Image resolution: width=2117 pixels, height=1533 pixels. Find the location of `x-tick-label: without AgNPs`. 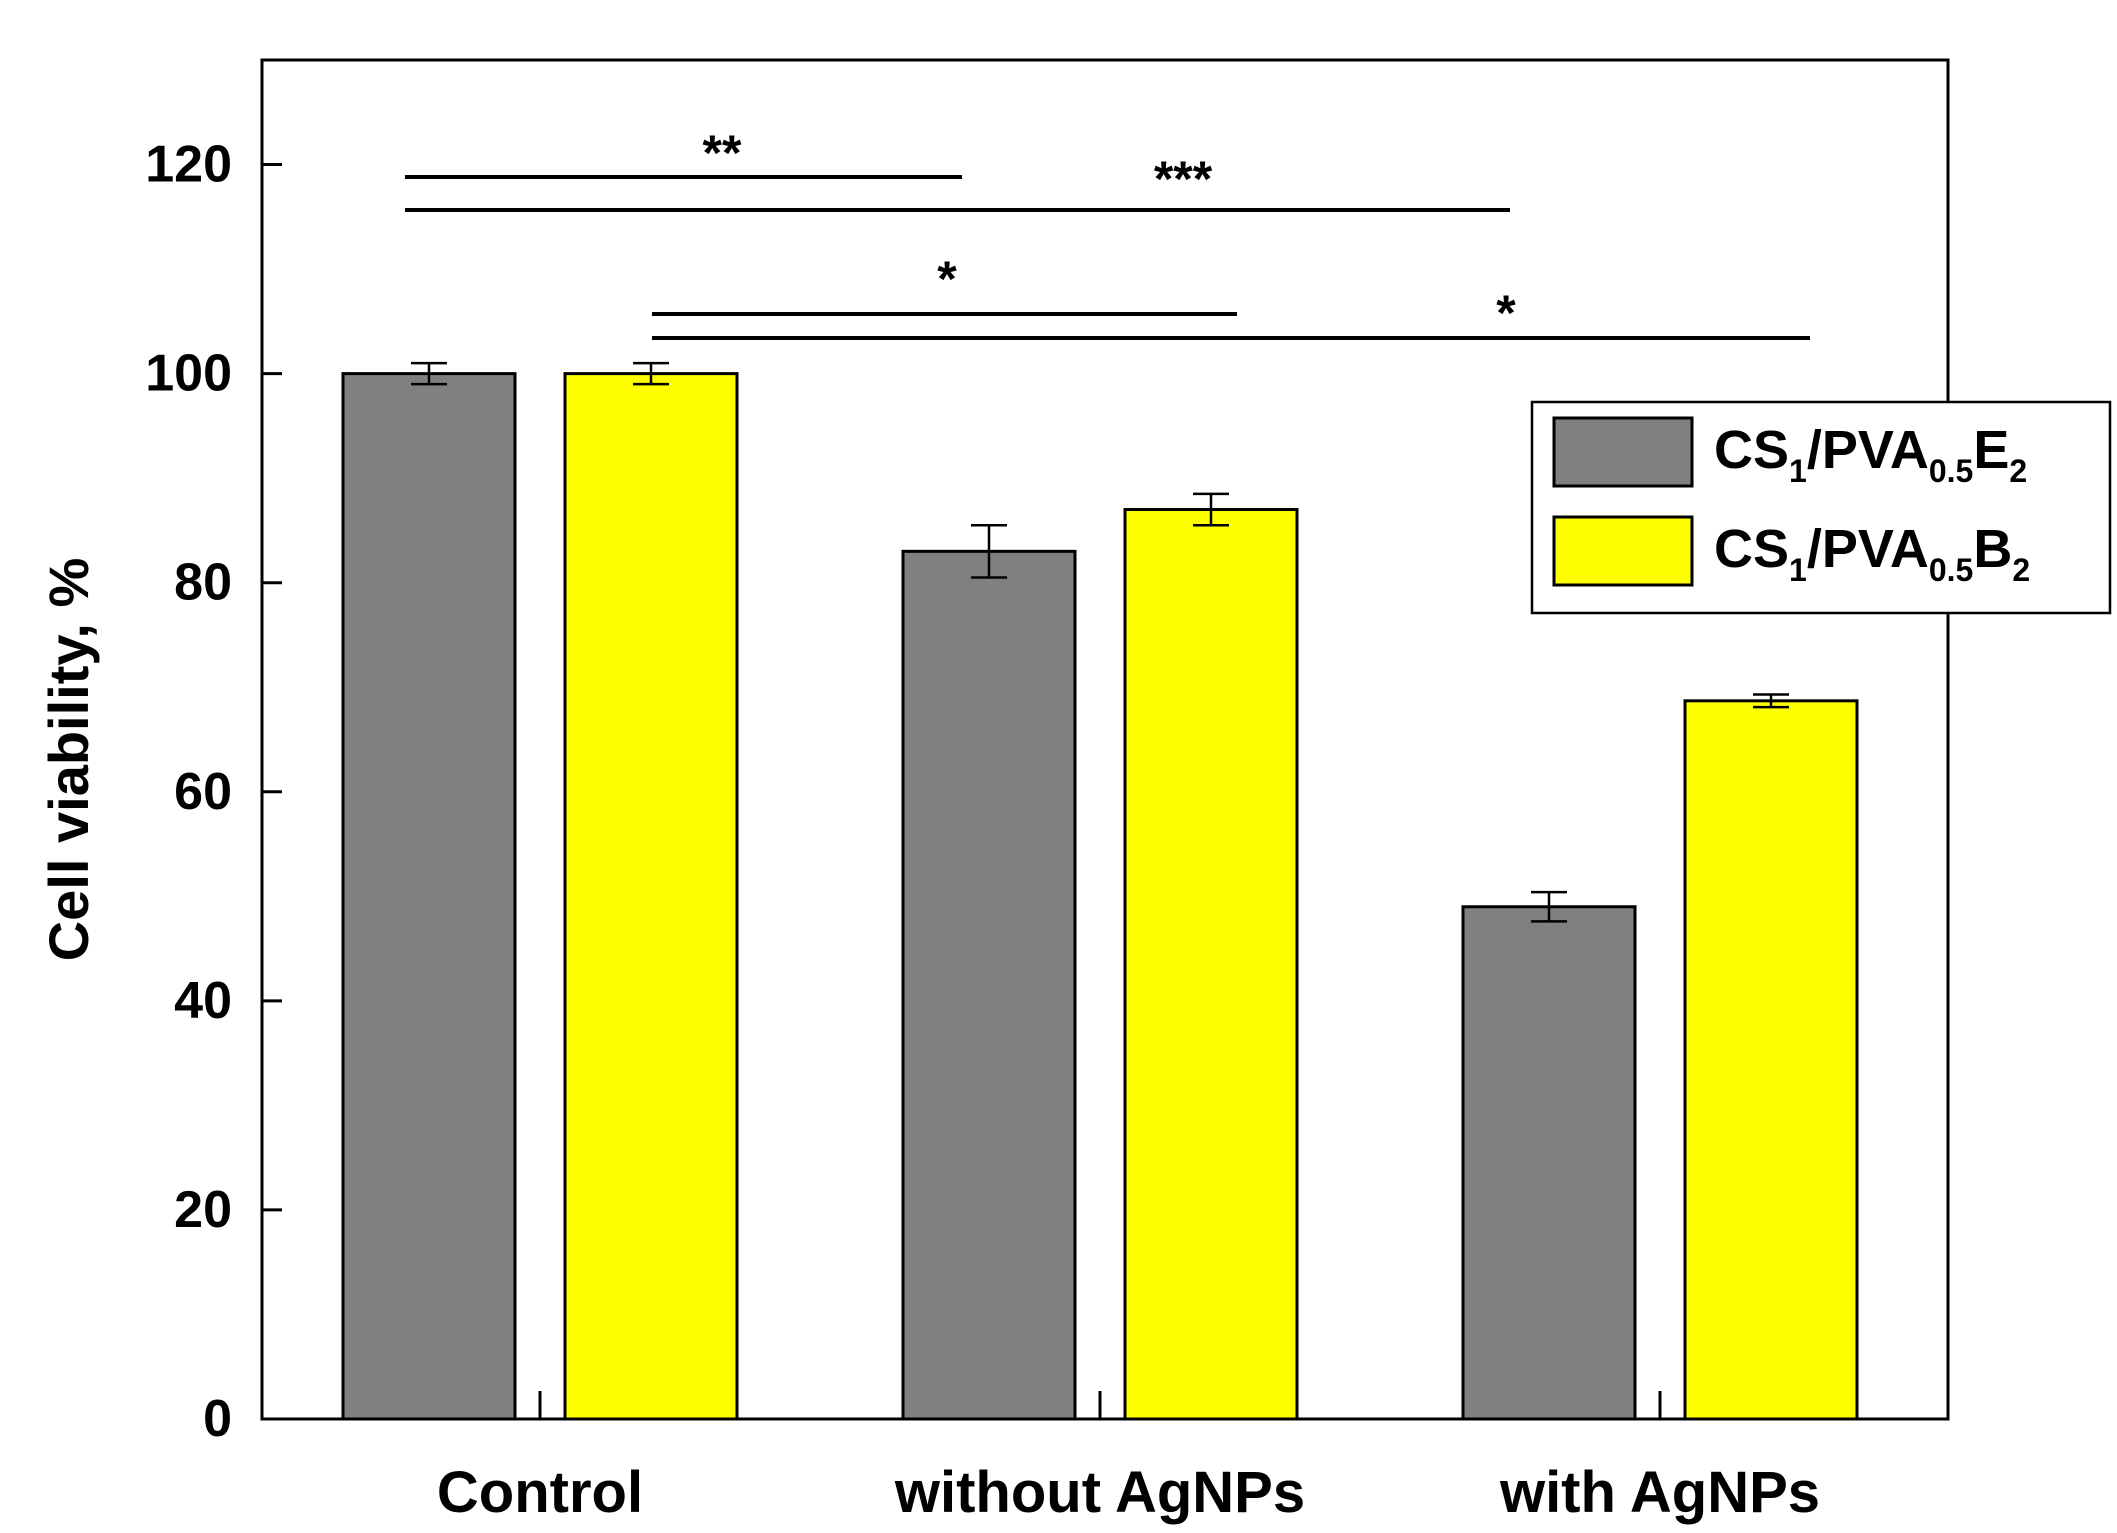

x-tick-label: without AgNPs is located at coordinates (1099, 1492).